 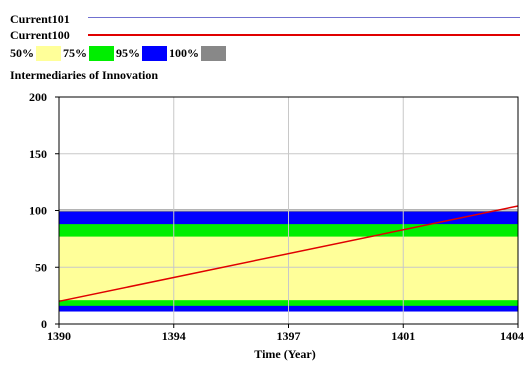 What do you see at coordinates (304, 35) in the screenshot?
I see `legend-series-2-line` at bounding box center [304, 35].